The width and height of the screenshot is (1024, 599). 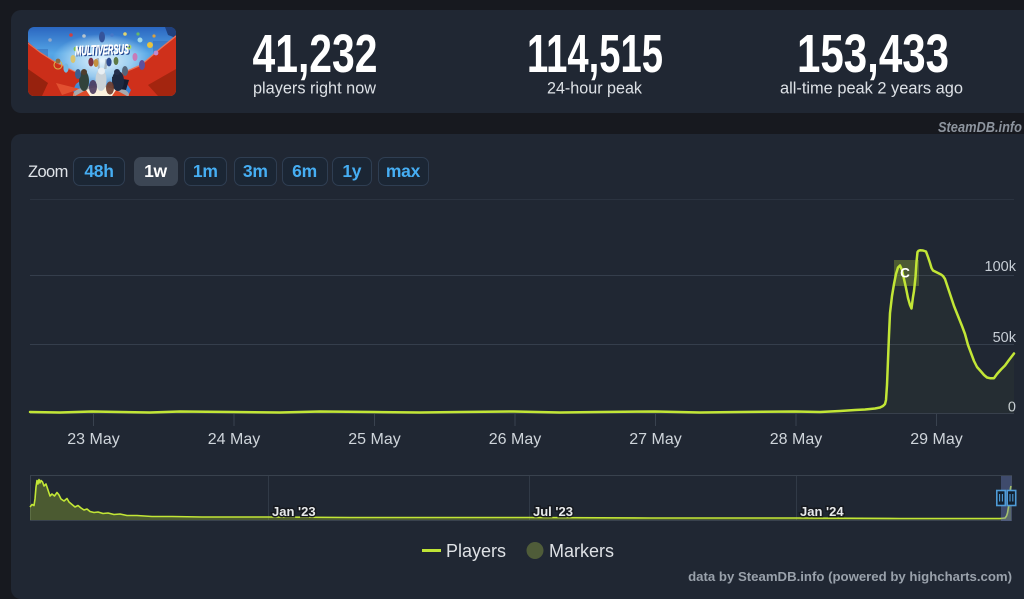 I want to click on svg-text: 0, so click(x=1012, y=408).